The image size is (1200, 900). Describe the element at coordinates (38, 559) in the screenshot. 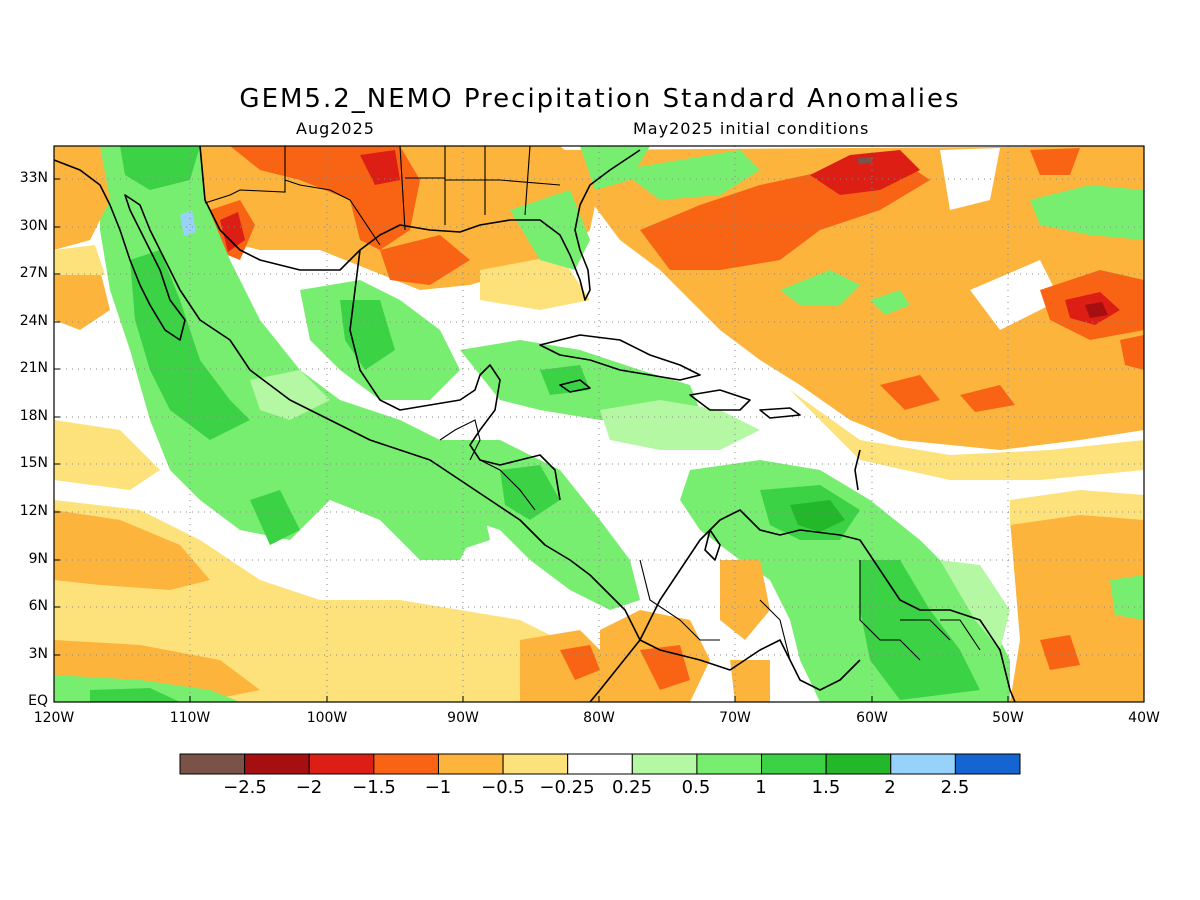

I see `lat-label-9n: 9N` at that location.